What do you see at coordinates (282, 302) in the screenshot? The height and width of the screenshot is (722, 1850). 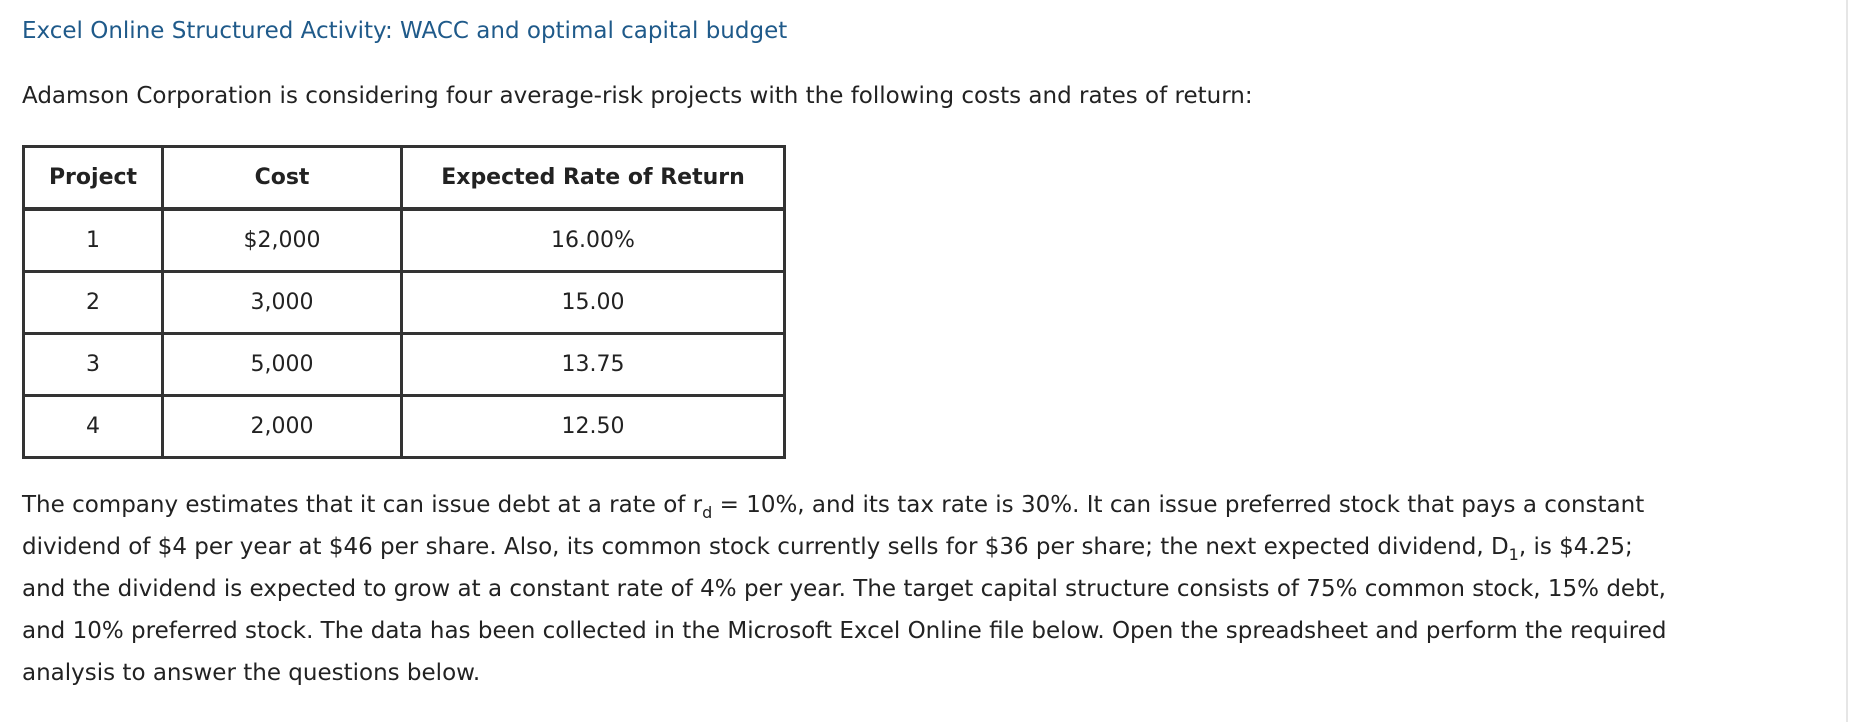 I see `cost-cell: 3,000` at bounding box center [282, 302].